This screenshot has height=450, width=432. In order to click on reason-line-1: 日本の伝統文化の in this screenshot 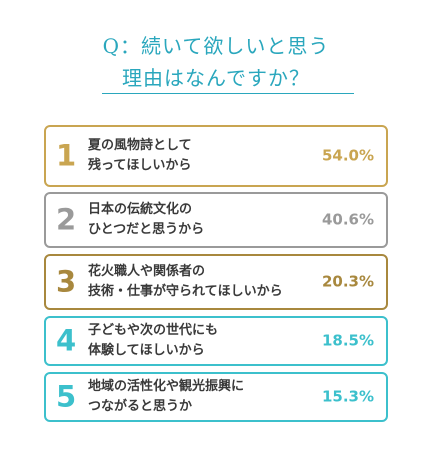, I will do `click(140, 209)`.